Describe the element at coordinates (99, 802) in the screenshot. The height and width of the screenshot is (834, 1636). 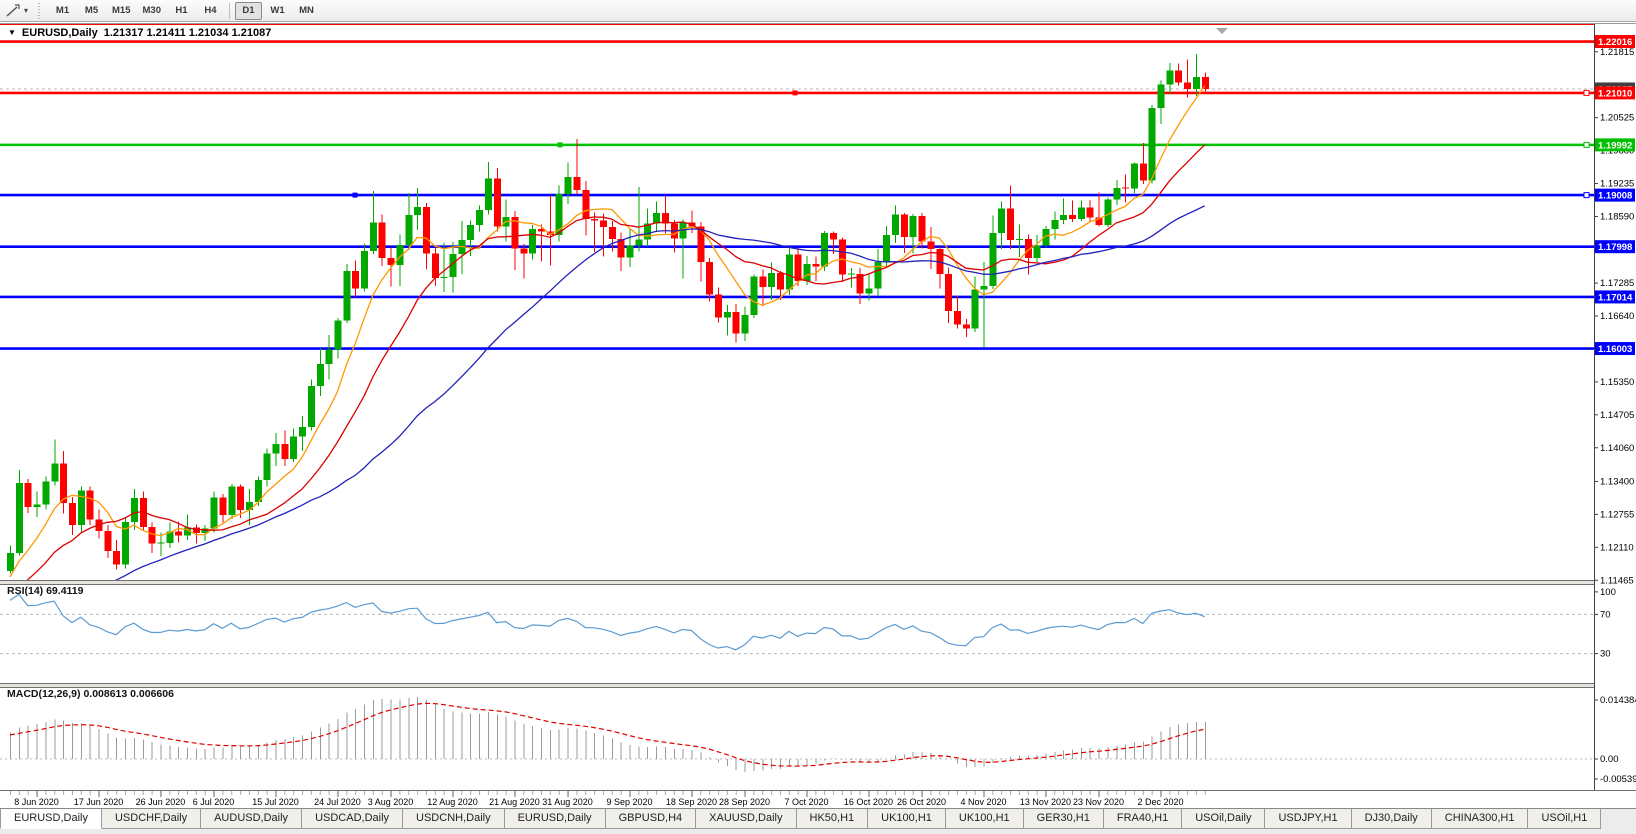
I see `date-axis-label: 17 Jun 2020` at that location.